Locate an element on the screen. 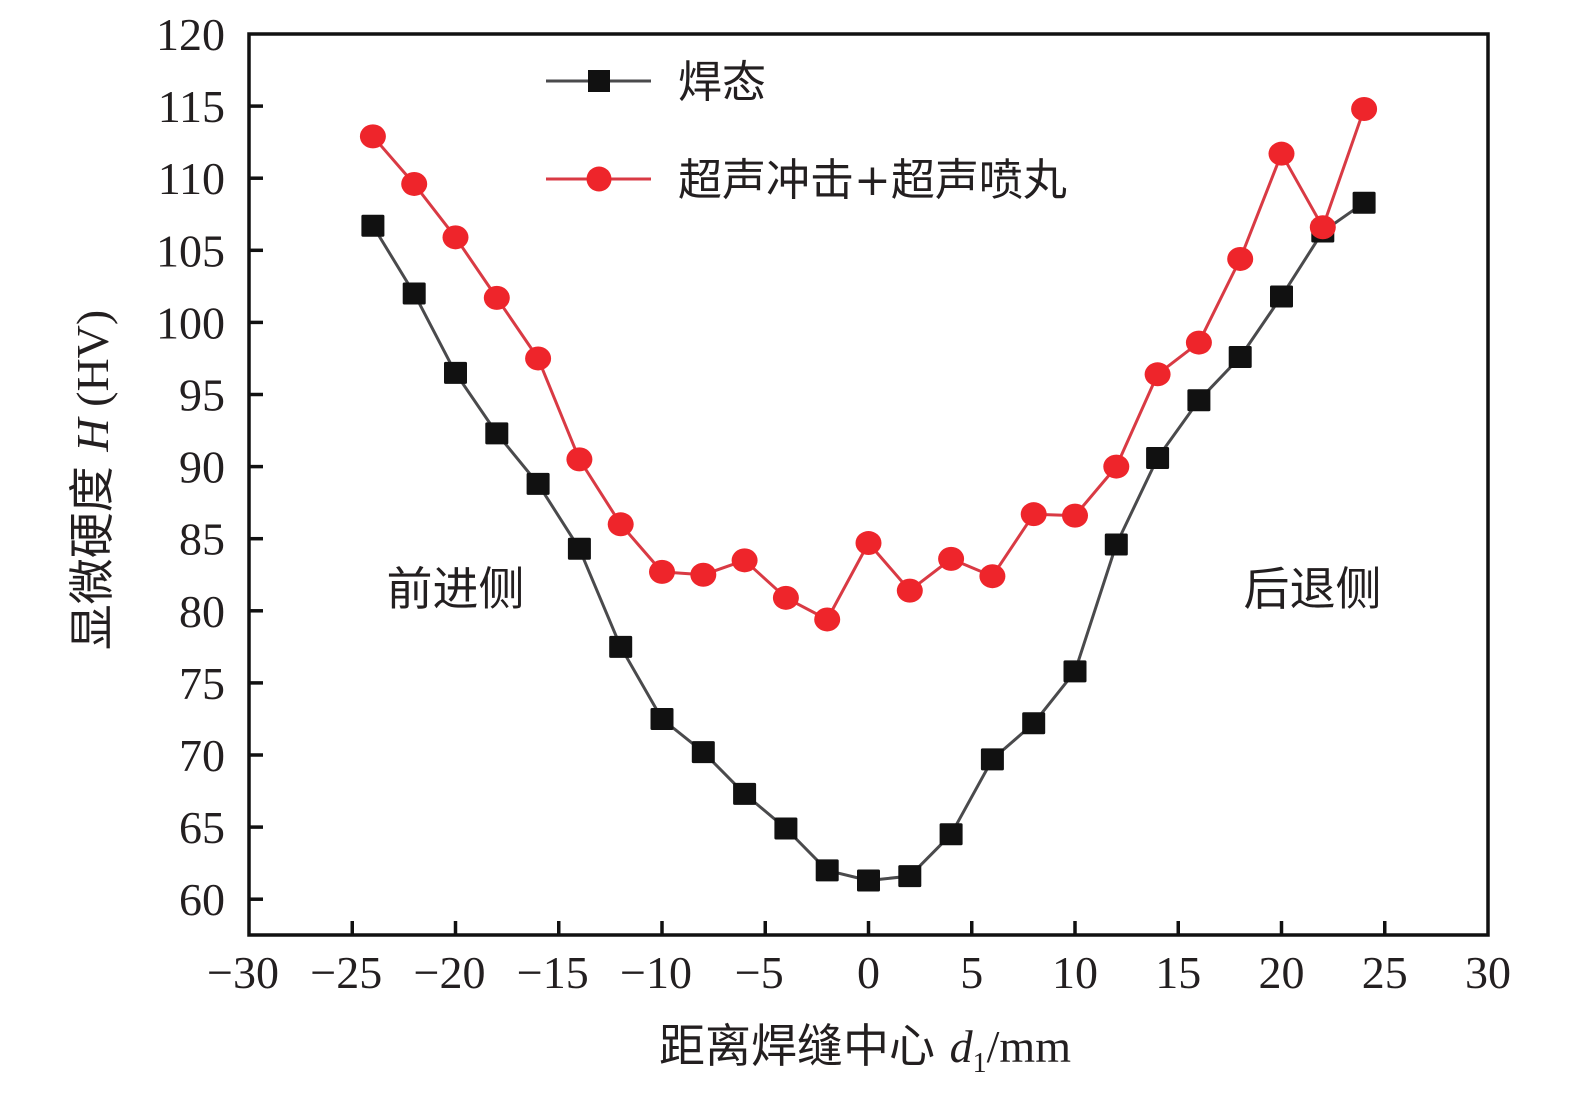  x-tick-label: −25 is located at coordinates (346, 972).